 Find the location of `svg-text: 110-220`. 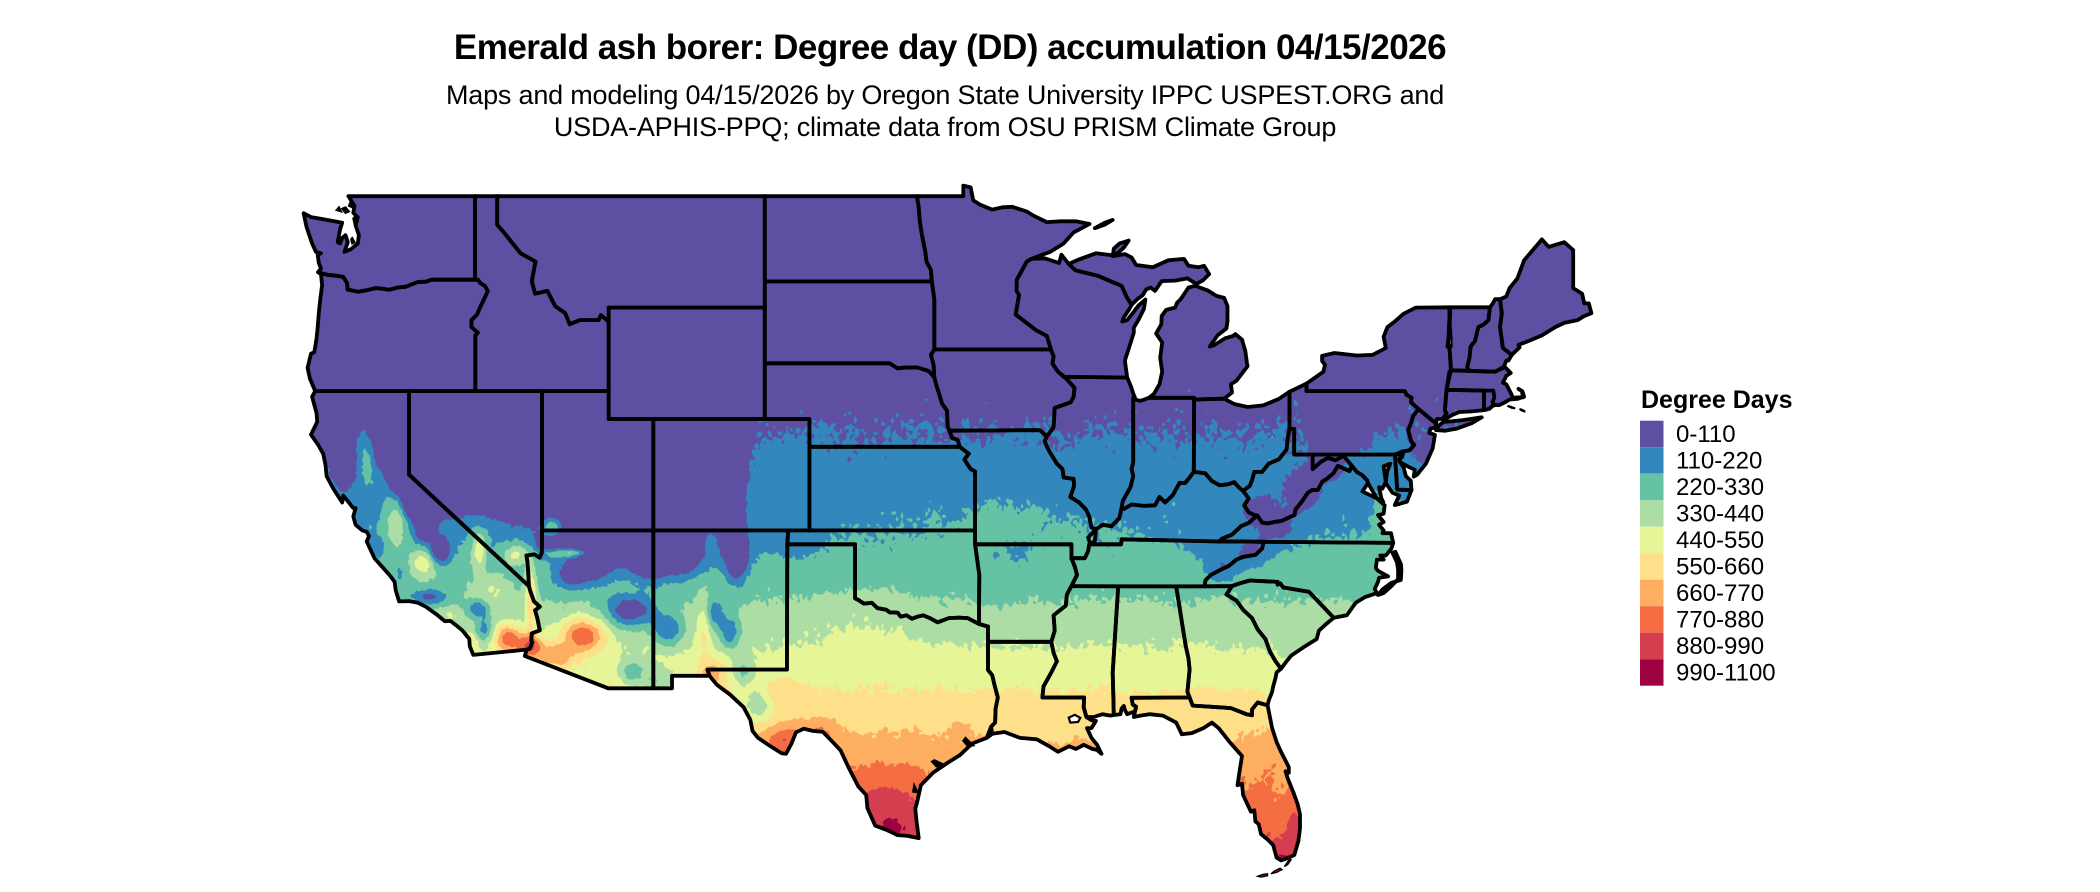

svg-text: 110-220 is located at coordinates (1719, 460).